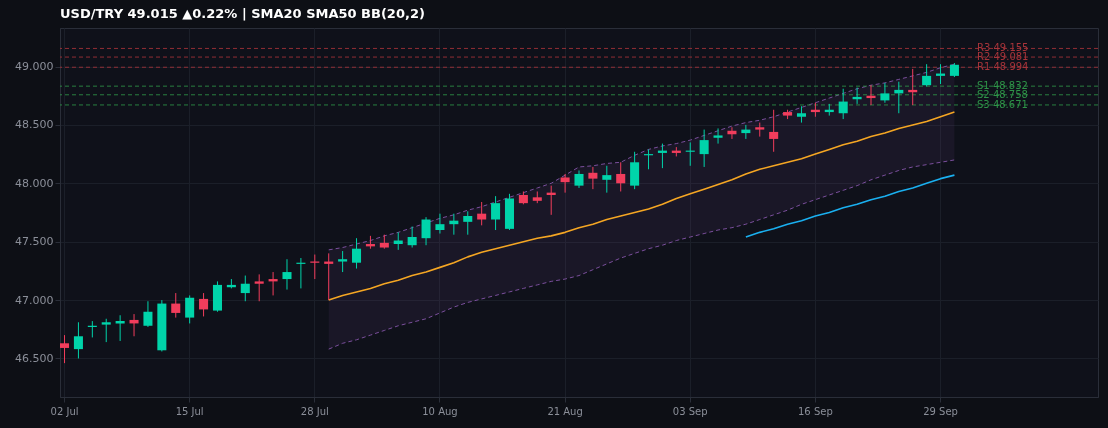 This screenshot has width=1108, height=428. What do you see at coordinates (64, 411) in the screenshot?
I see `x-tick-label: 02 Jul` at bounding box center [64, 411].